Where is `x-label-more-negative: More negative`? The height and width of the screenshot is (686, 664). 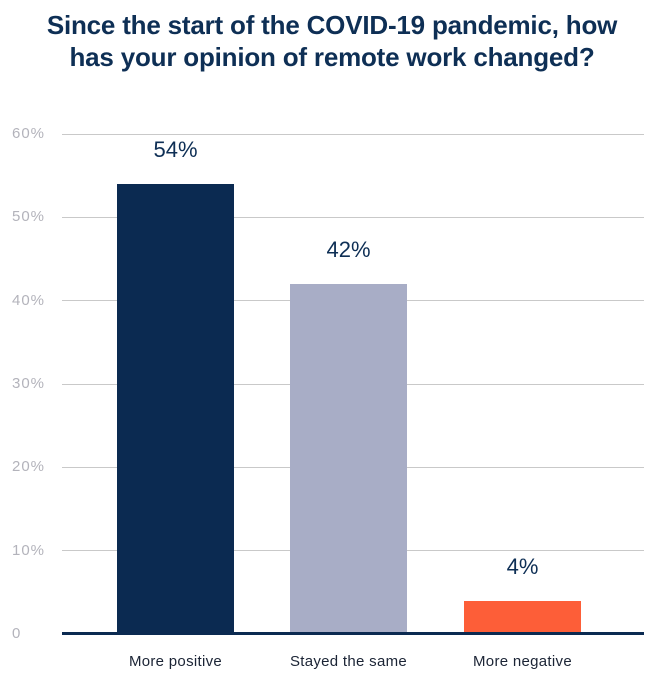 x-label-more-negative: More negative is located at coordinates (522, 661).